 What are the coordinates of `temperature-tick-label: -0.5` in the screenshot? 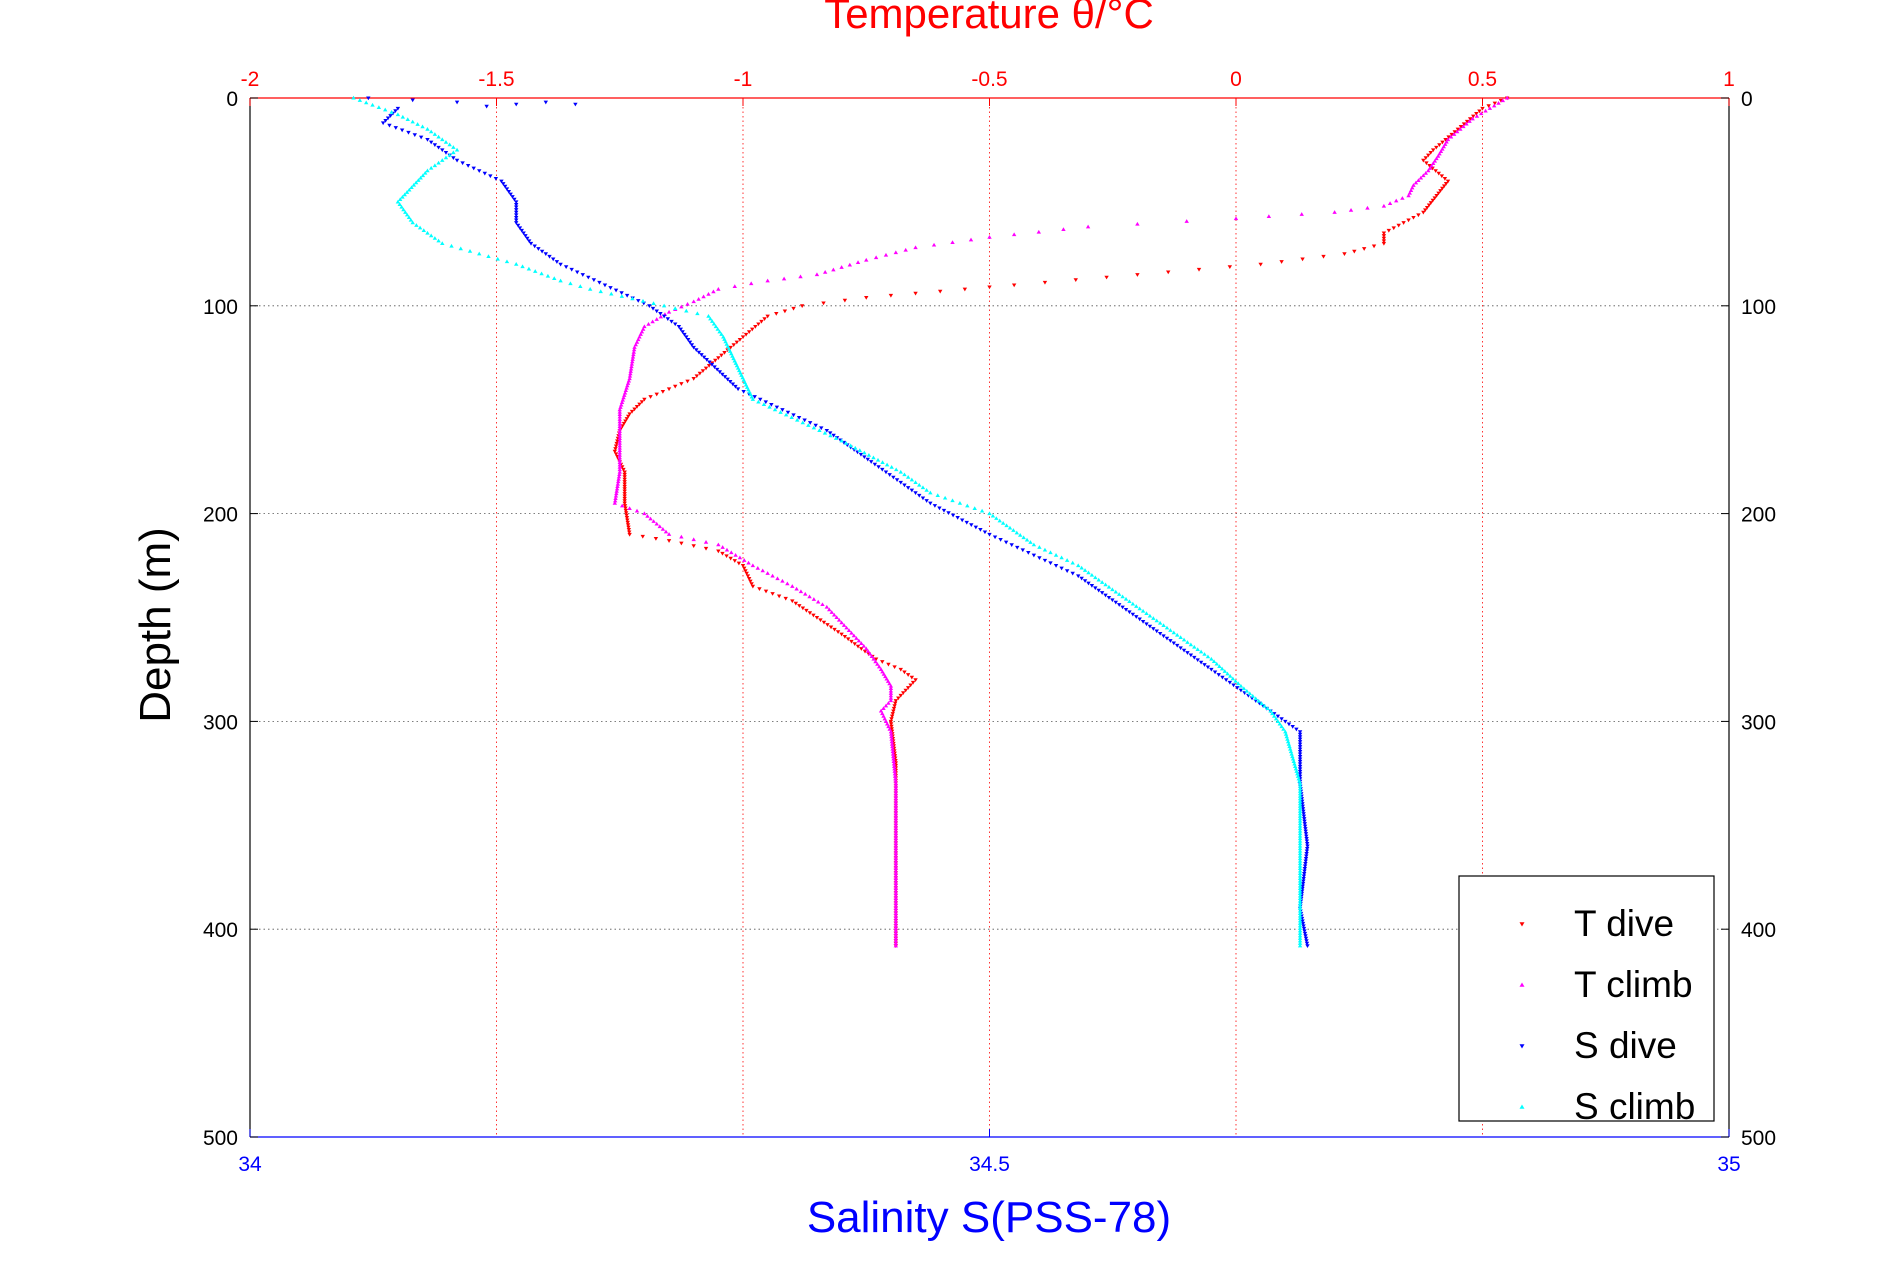 It's located at (989, 79).